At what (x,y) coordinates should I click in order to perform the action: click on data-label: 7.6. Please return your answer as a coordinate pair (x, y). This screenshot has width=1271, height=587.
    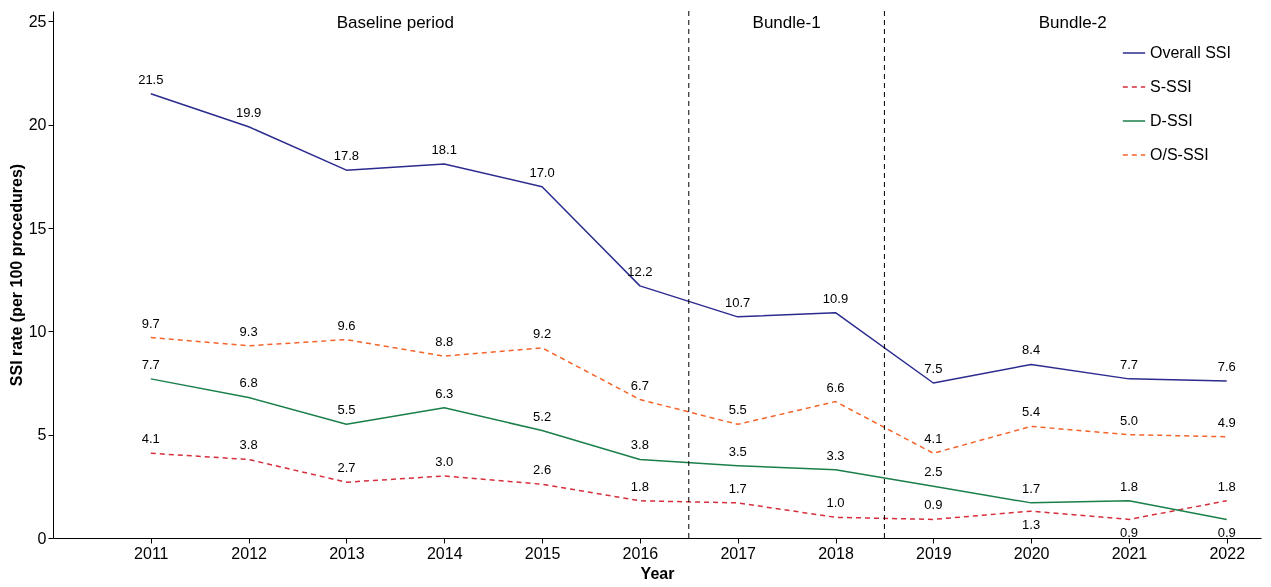
    Looking at the image, I should click on (1226, 366).